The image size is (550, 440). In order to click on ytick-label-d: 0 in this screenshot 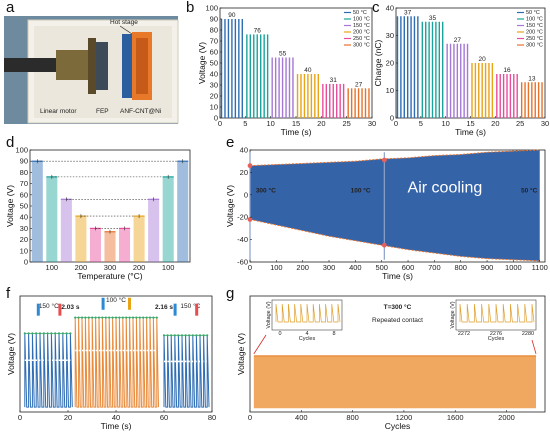, I will do `click(26, 262)`.